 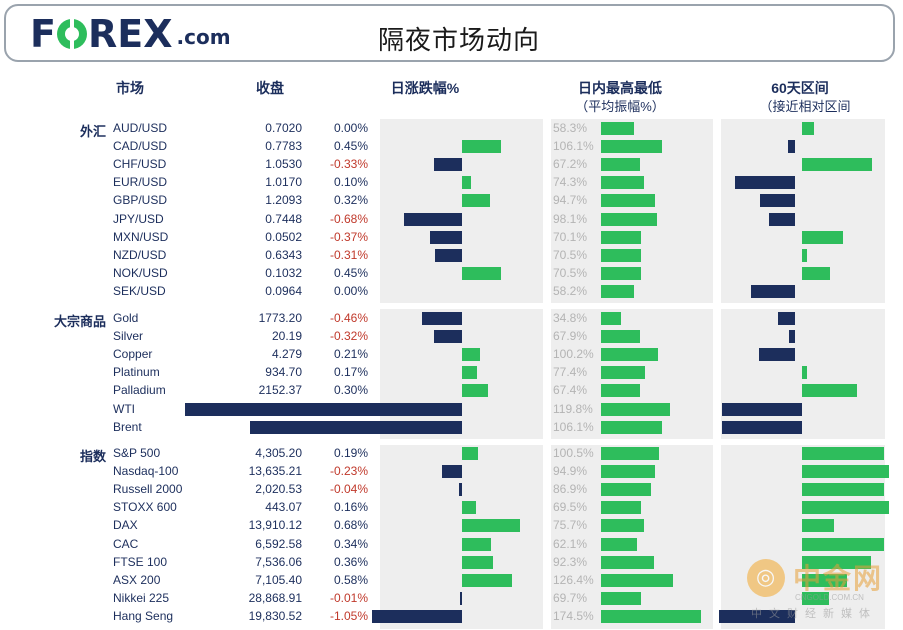 I want to click on row-label: EUR/USD, so click(x=140, y=182).